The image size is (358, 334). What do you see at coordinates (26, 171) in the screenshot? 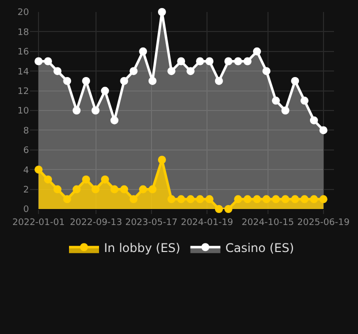
I see `y-tick-label: 4` at bounding box center [26, 171].